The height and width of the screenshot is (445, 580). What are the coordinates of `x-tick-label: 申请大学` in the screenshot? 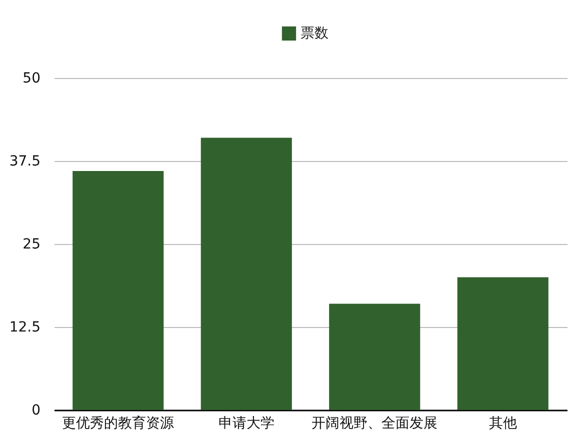 It's located at (246, 424).